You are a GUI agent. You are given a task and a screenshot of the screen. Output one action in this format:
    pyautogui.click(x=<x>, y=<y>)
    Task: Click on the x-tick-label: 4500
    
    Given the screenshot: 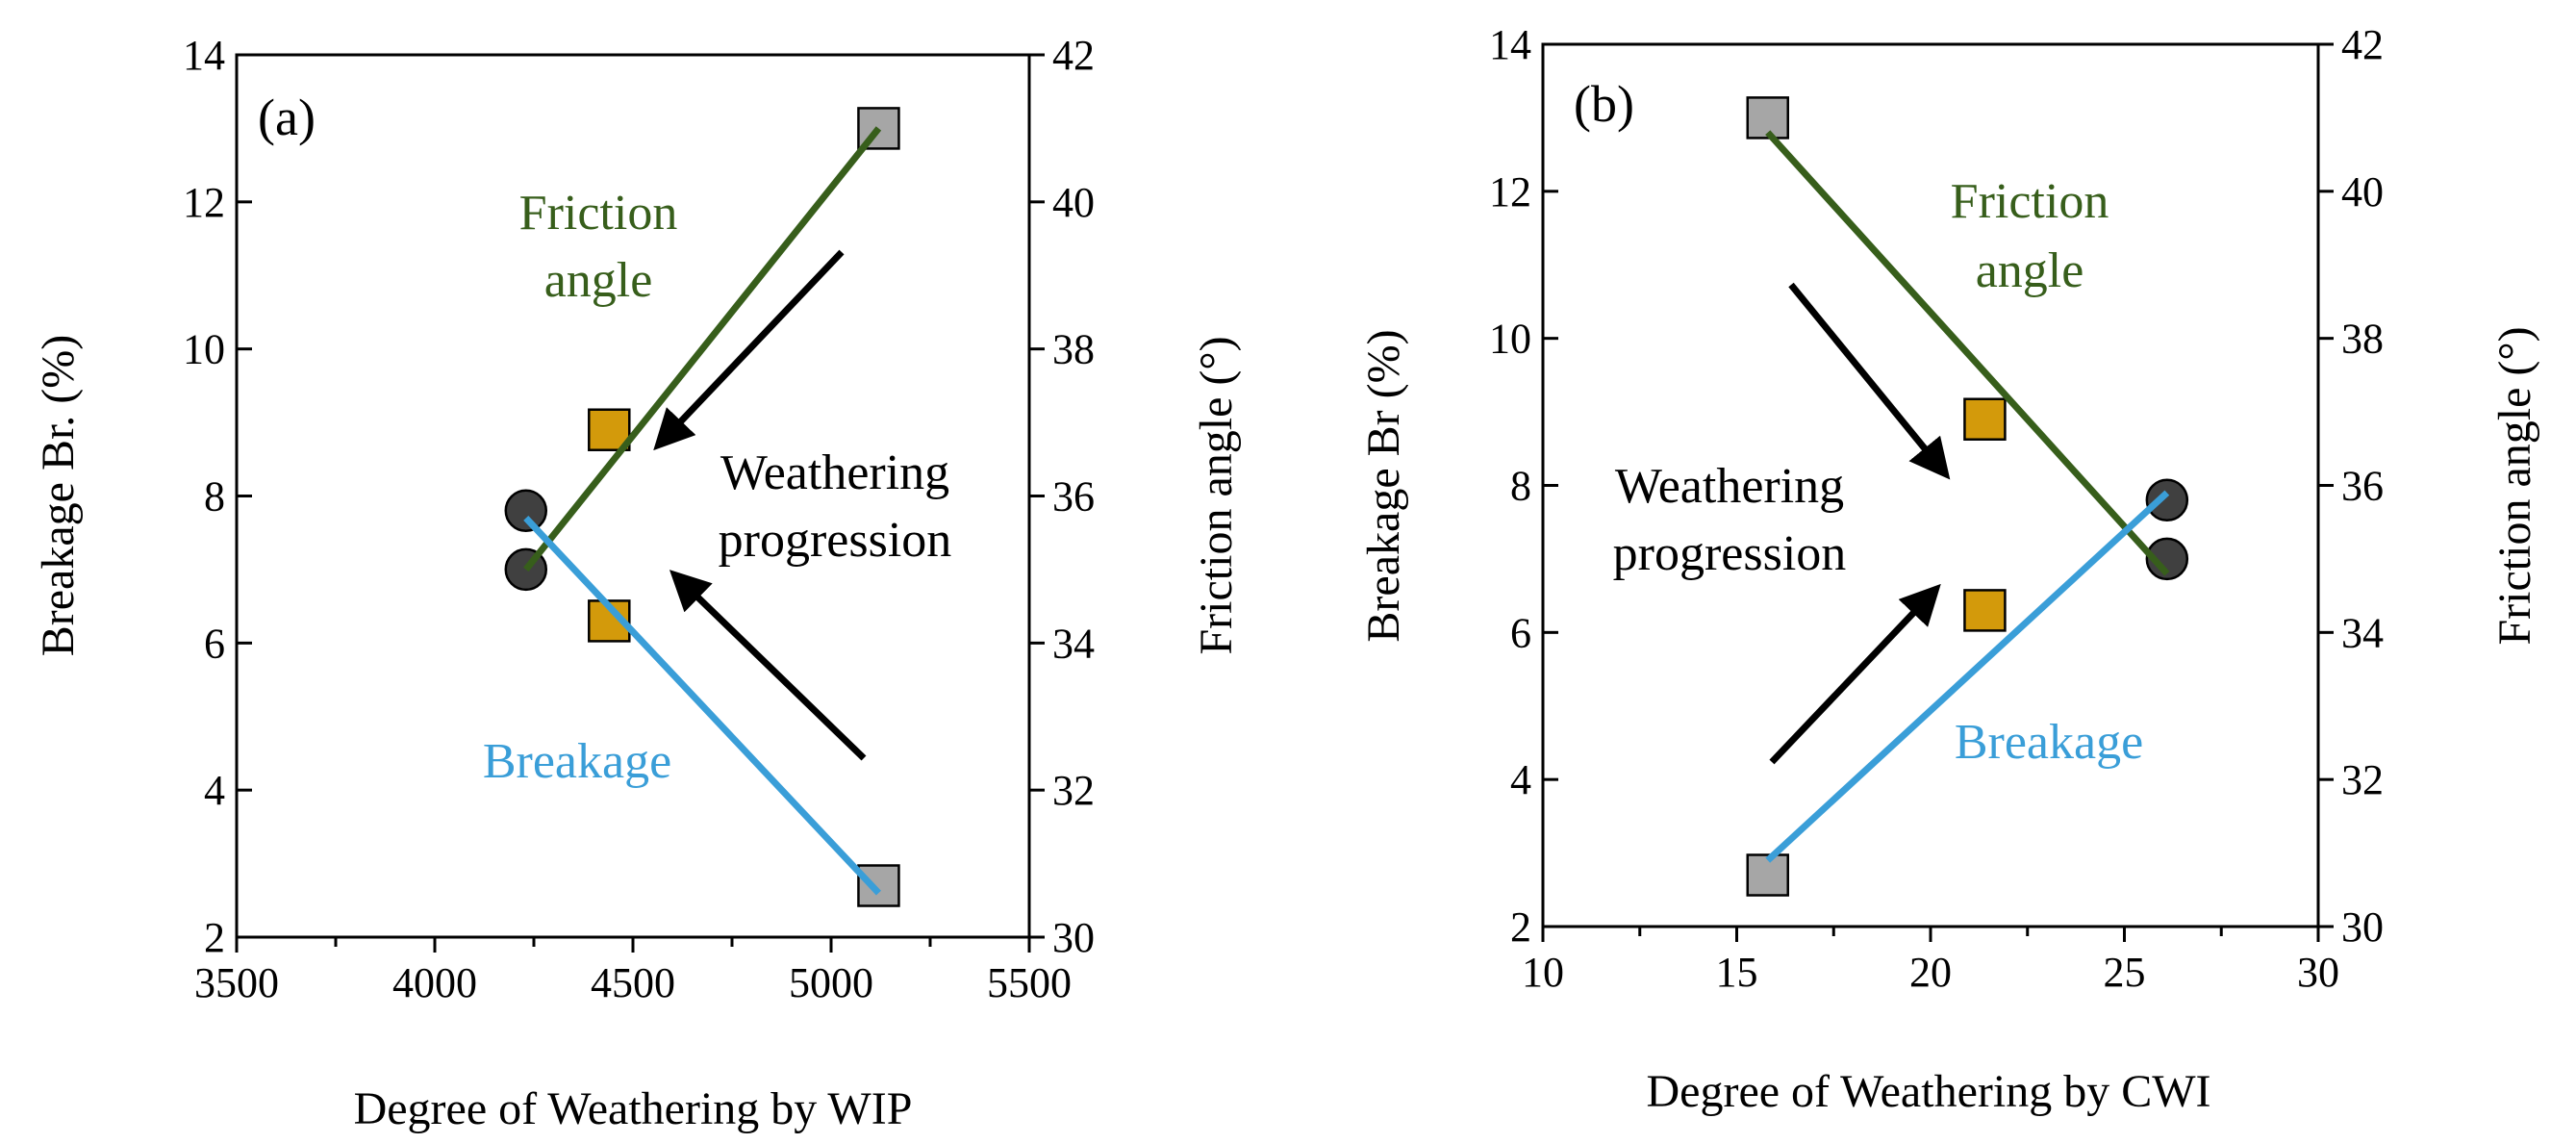 What is the action you would take?
    pyautogui.click(x=633, y=983)
    